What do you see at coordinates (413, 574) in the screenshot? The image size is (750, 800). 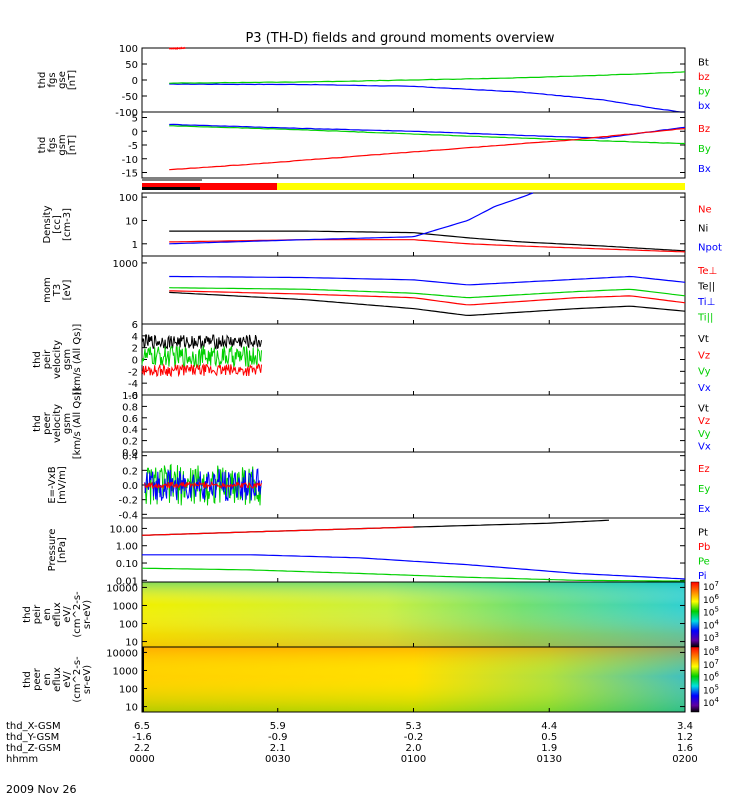 I see `series-Pe` at bounding box center [413, 574].